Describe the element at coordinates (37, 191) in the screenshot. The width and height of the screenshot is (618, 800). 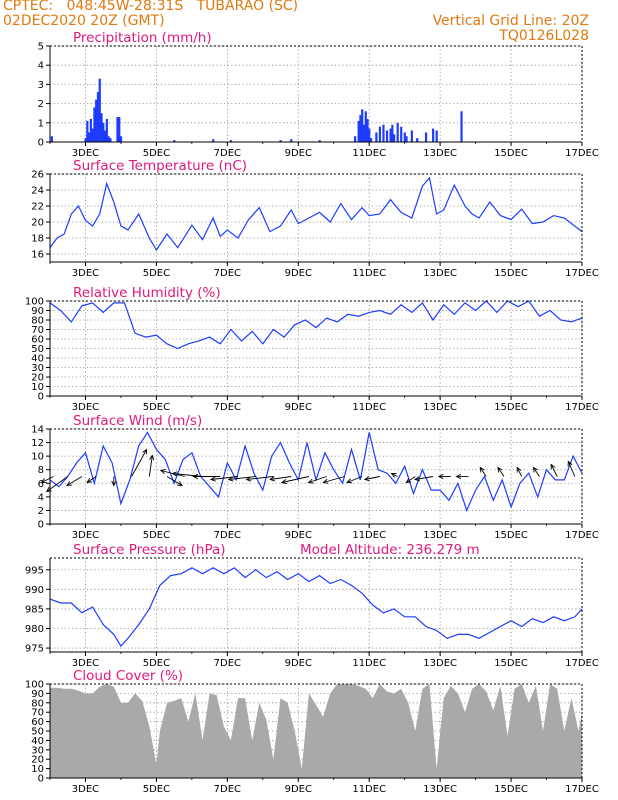
I see `temp-ytick-label: 24` at that location.